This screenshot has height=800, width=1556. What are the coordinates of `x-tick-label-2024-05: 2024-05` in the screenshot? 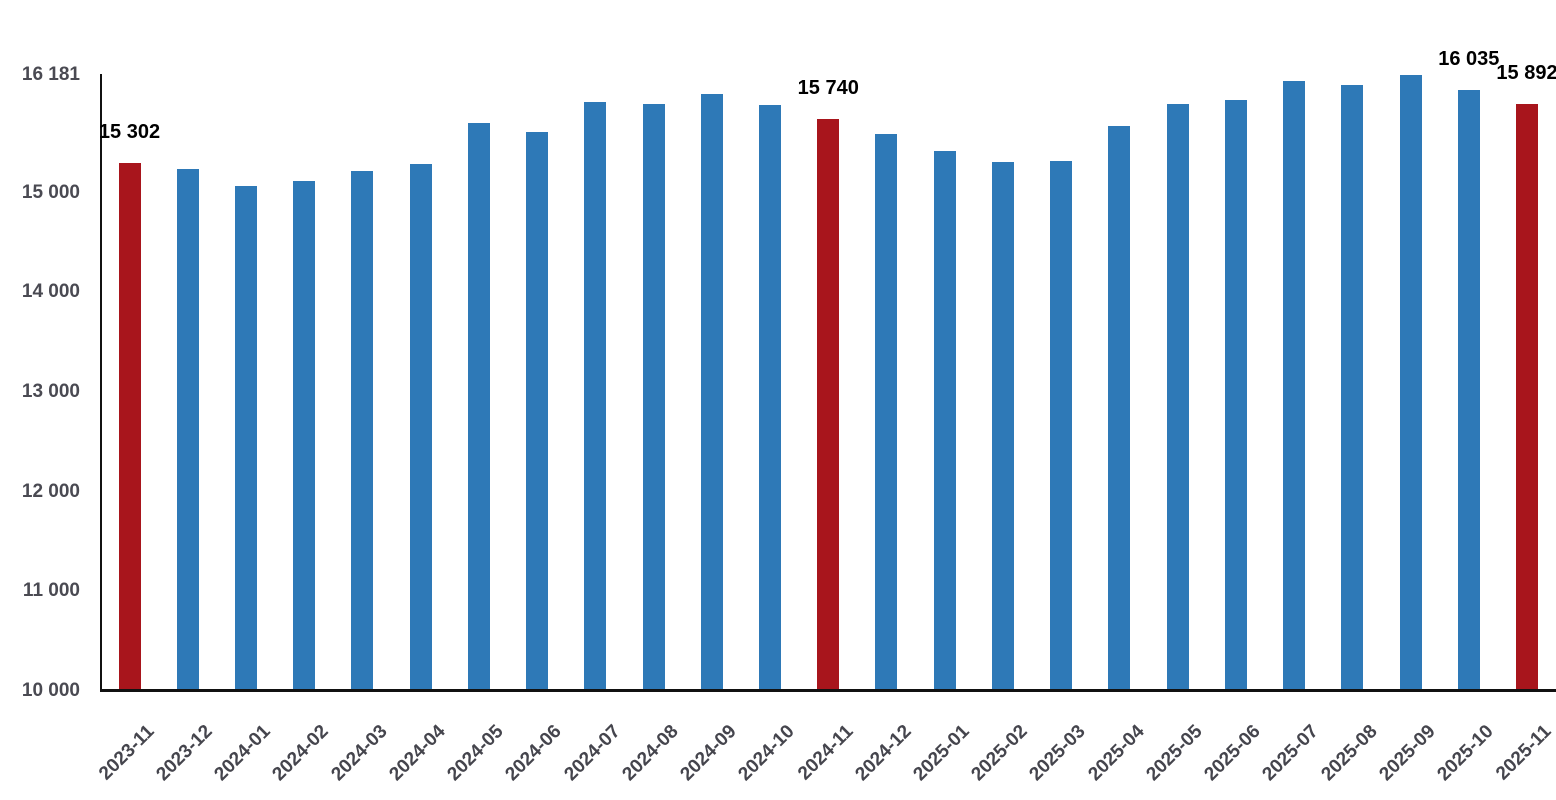 It's located at (475, 753).